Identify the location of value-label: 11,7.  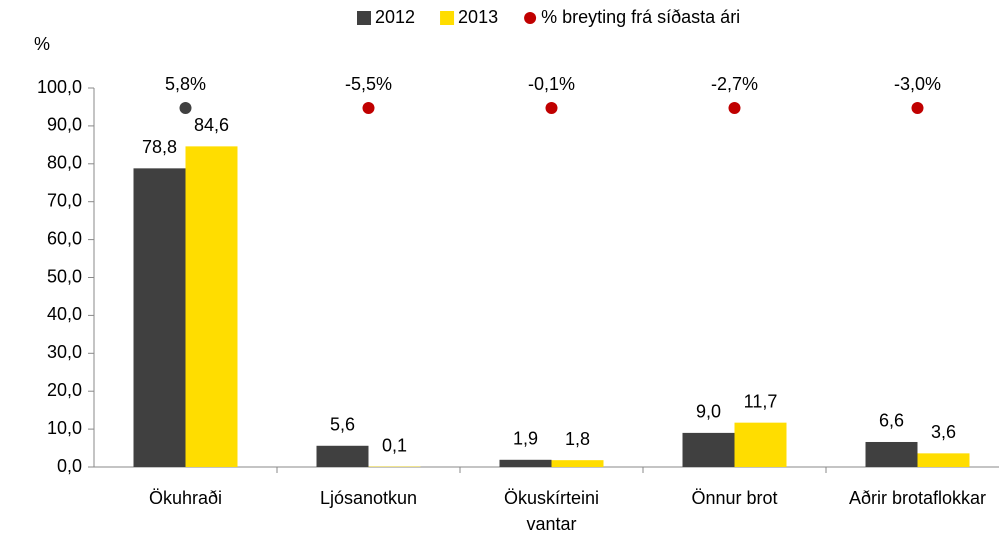
(761, 401).